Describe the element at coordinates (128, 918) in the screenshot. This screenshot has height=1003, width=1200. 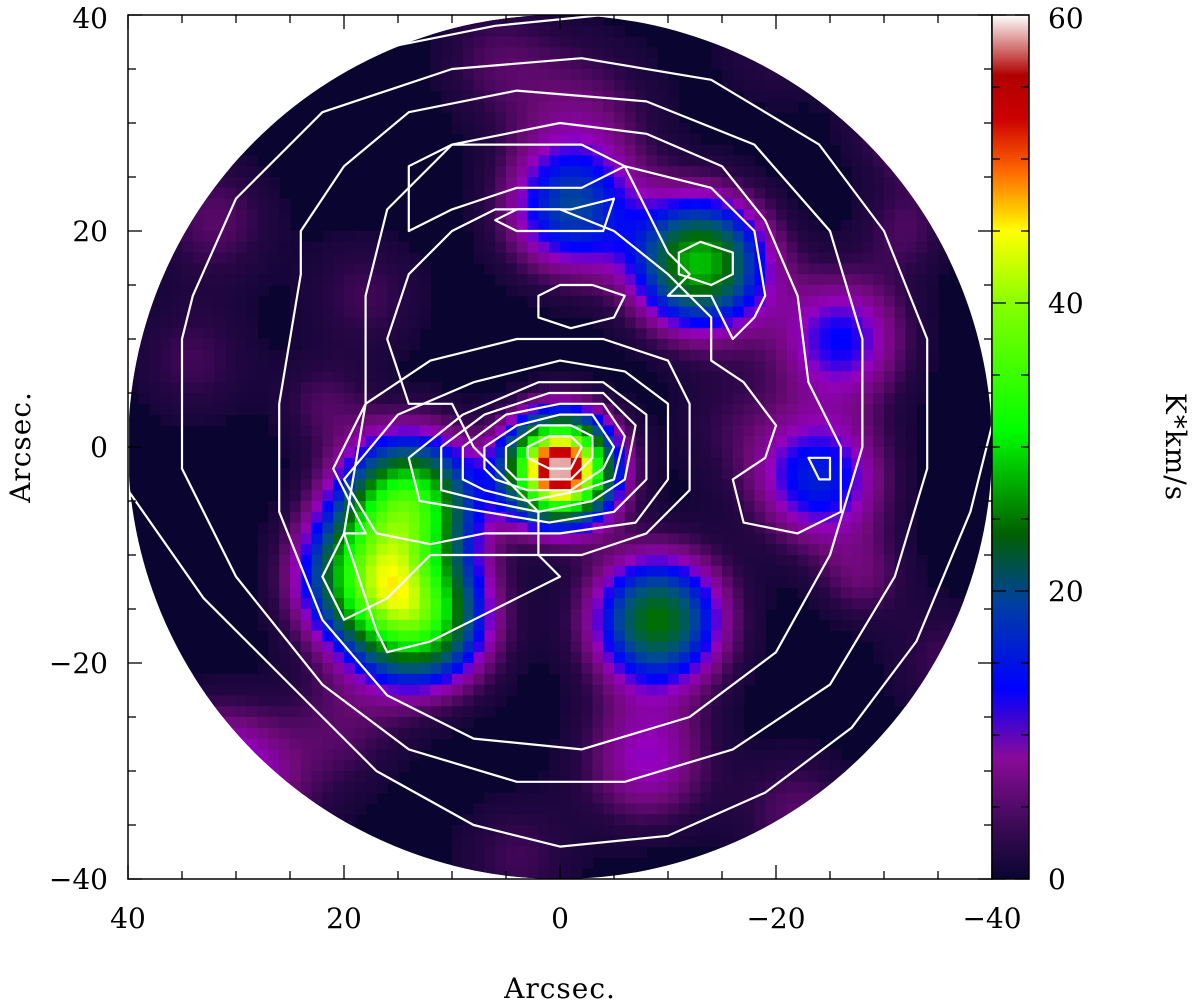
I see `x-tick-label: 40` at that location.